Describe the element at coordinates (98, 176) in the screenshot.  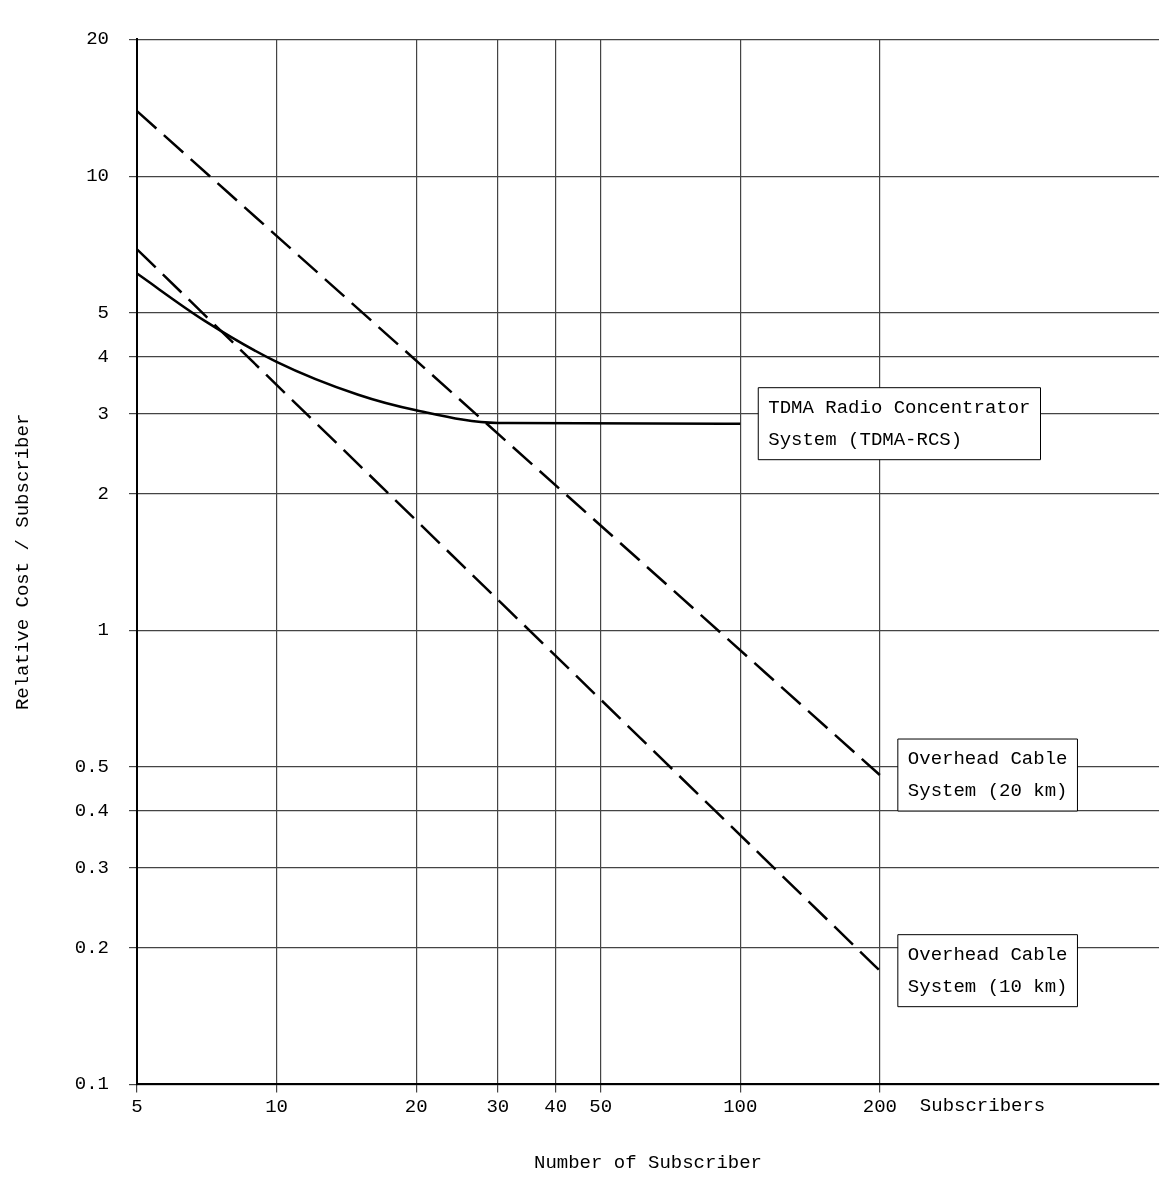
I see `y-tick-label: 10` at that location.